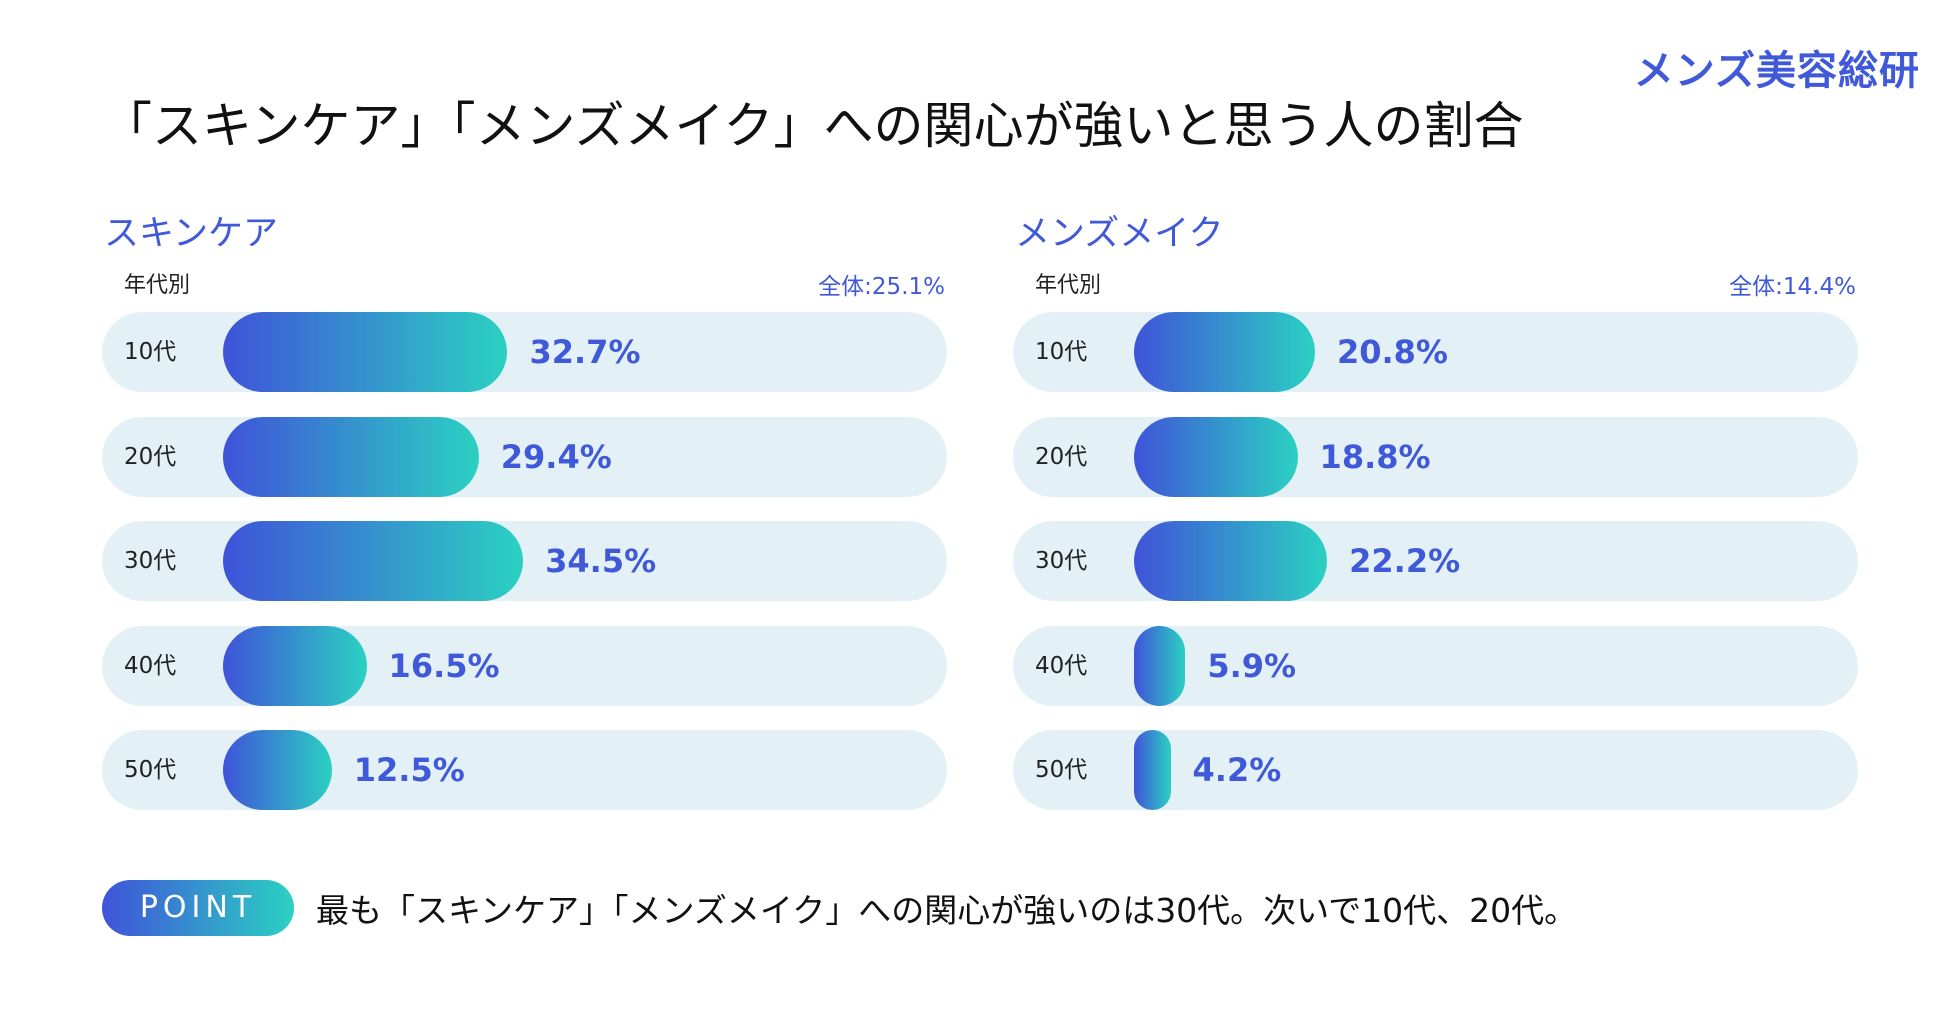 The height and width of the screenshot is (1024, 1950). What do you see at coordinates (524, 665) in the screenshot?
I see `skincare-row: 40代 16.5%` at bounding box center [524, 665].